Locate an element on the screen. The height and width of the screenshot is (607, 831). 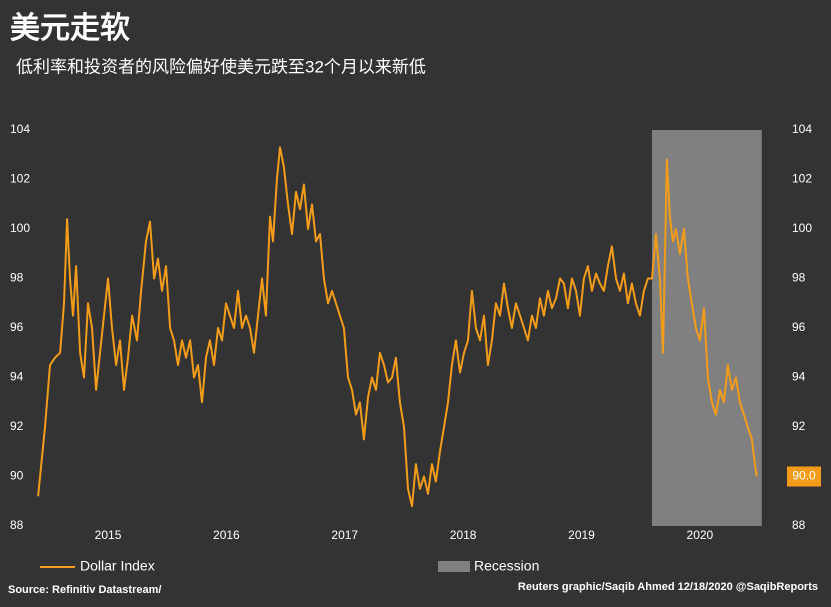
x-tick-label: 2020 is located at coordinates (700, 535).